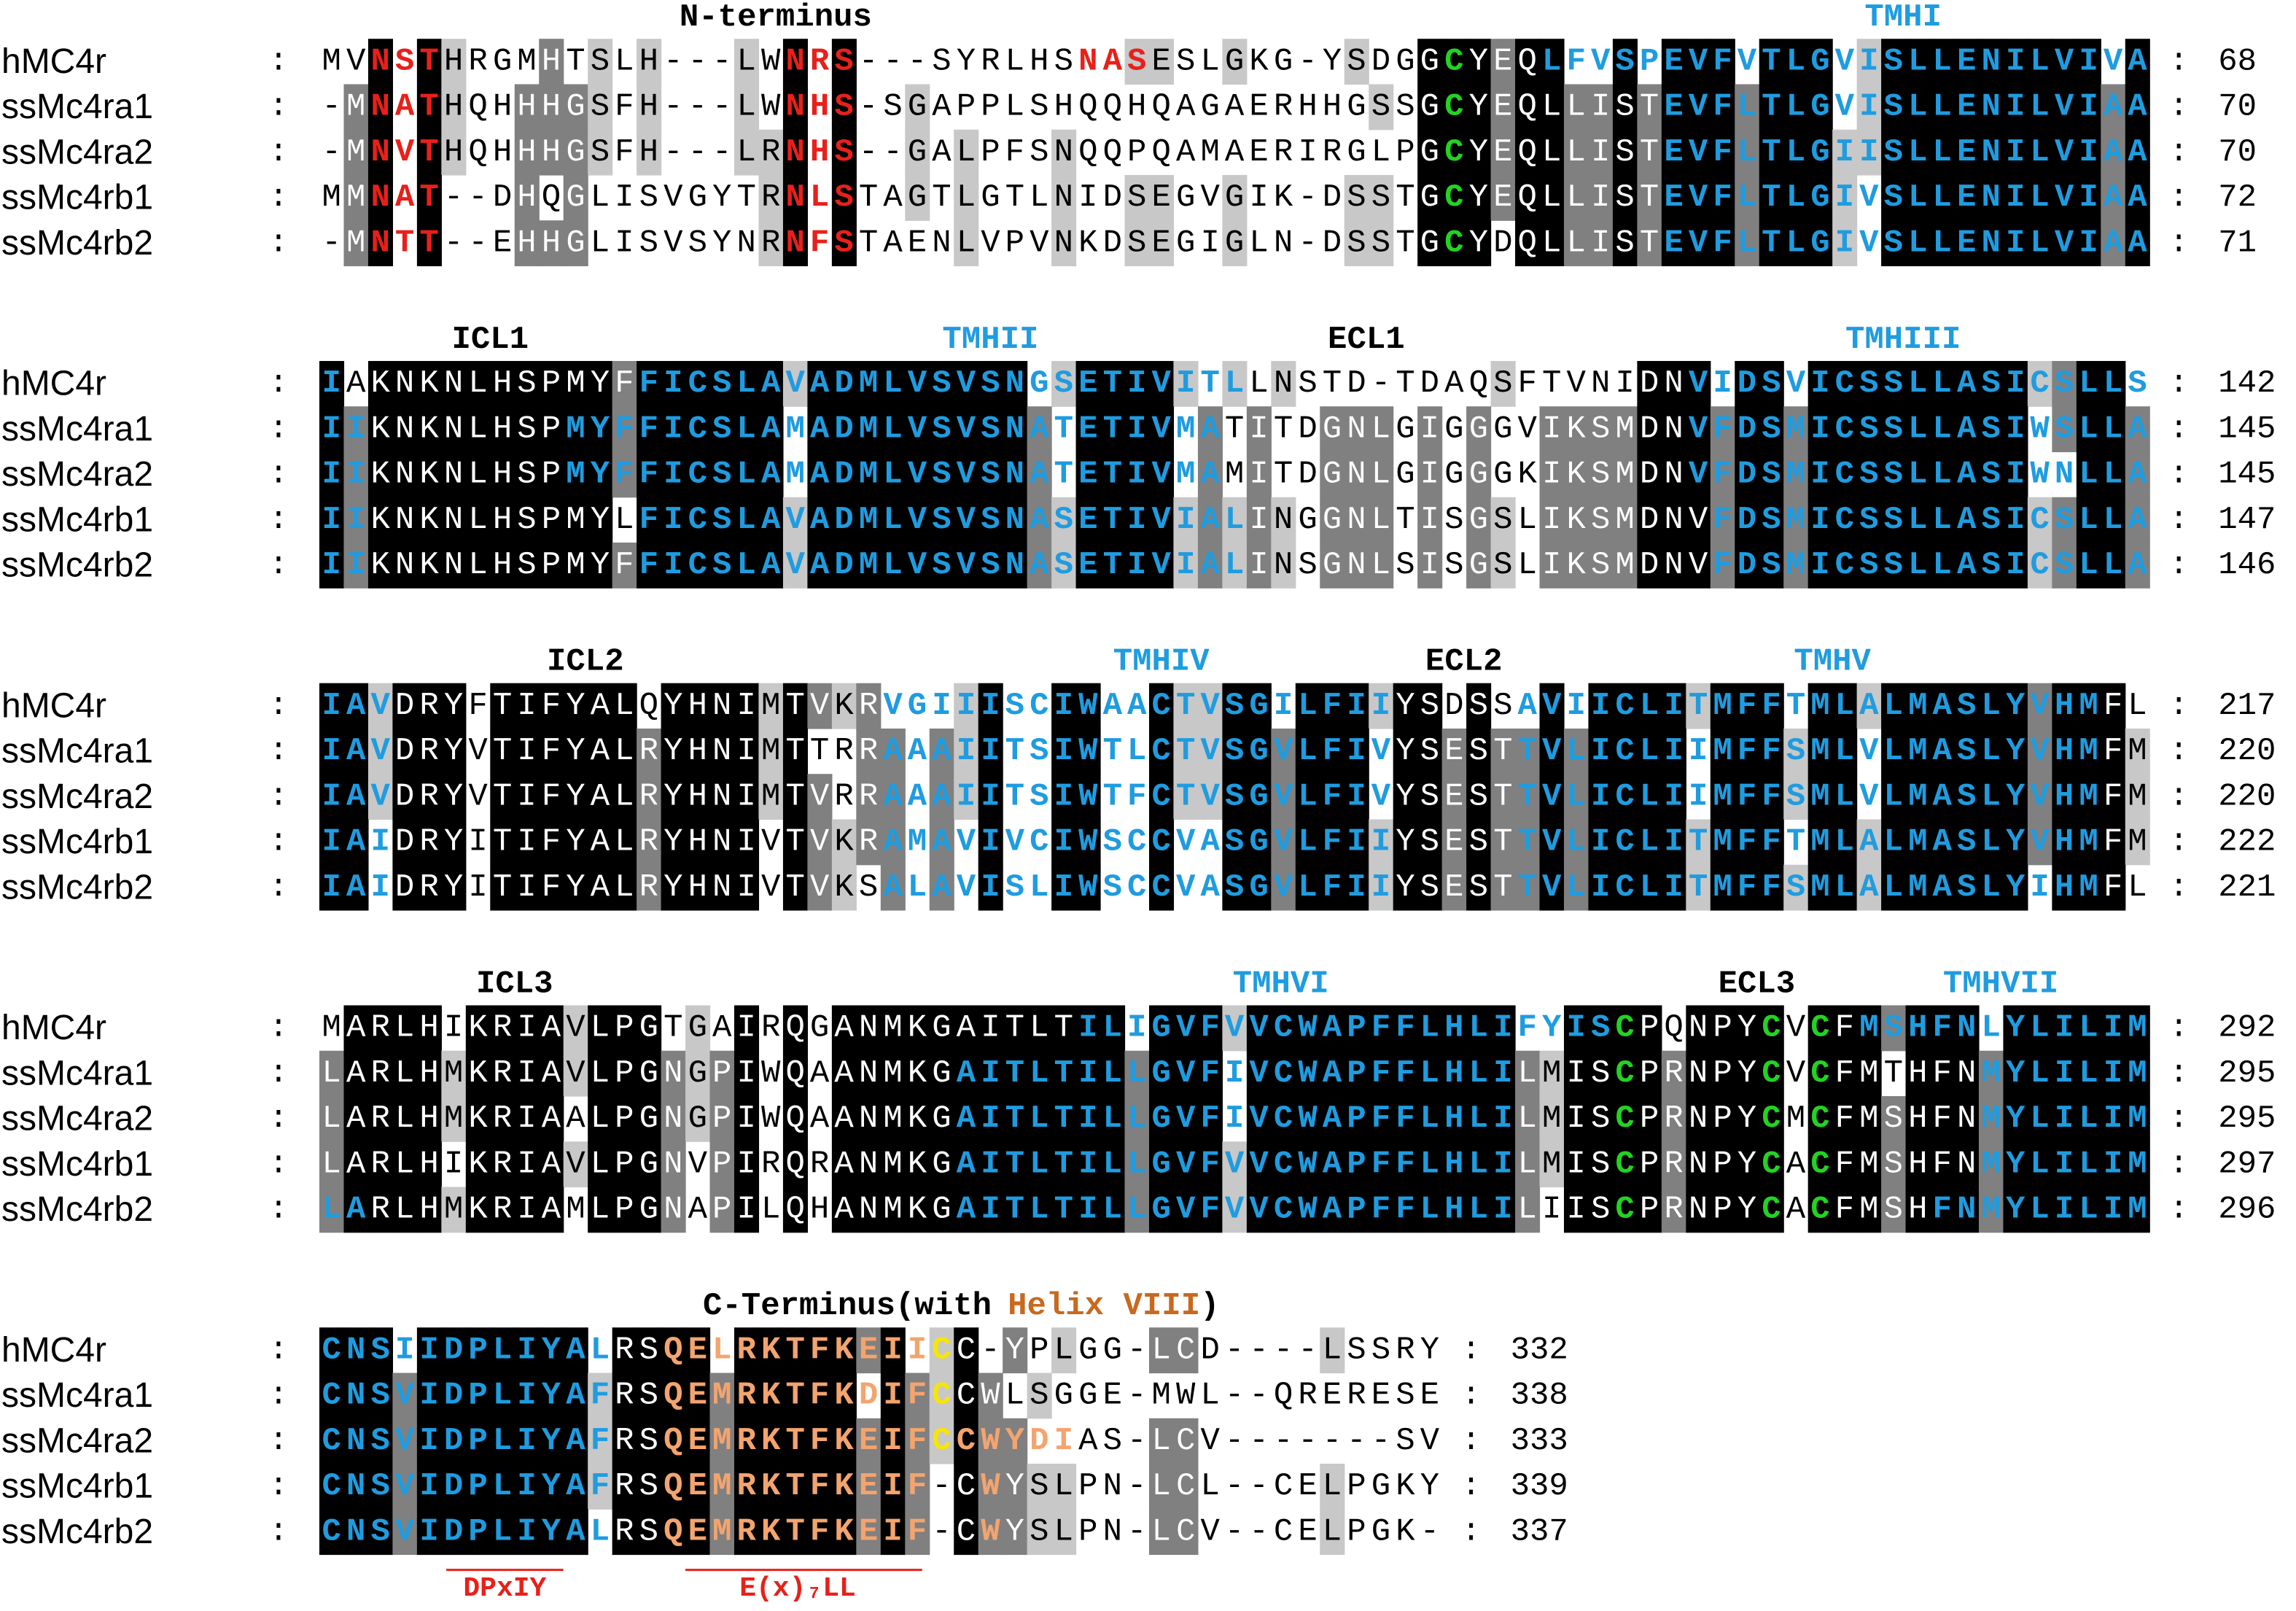 The height and width of the screenshot is (1611, 2296). What do you see at coordinates (1137, 887) in the screenshot?
I see `residues: ALAVISLIWSCCVASGVLFII` at bounding box center [1137, 887].